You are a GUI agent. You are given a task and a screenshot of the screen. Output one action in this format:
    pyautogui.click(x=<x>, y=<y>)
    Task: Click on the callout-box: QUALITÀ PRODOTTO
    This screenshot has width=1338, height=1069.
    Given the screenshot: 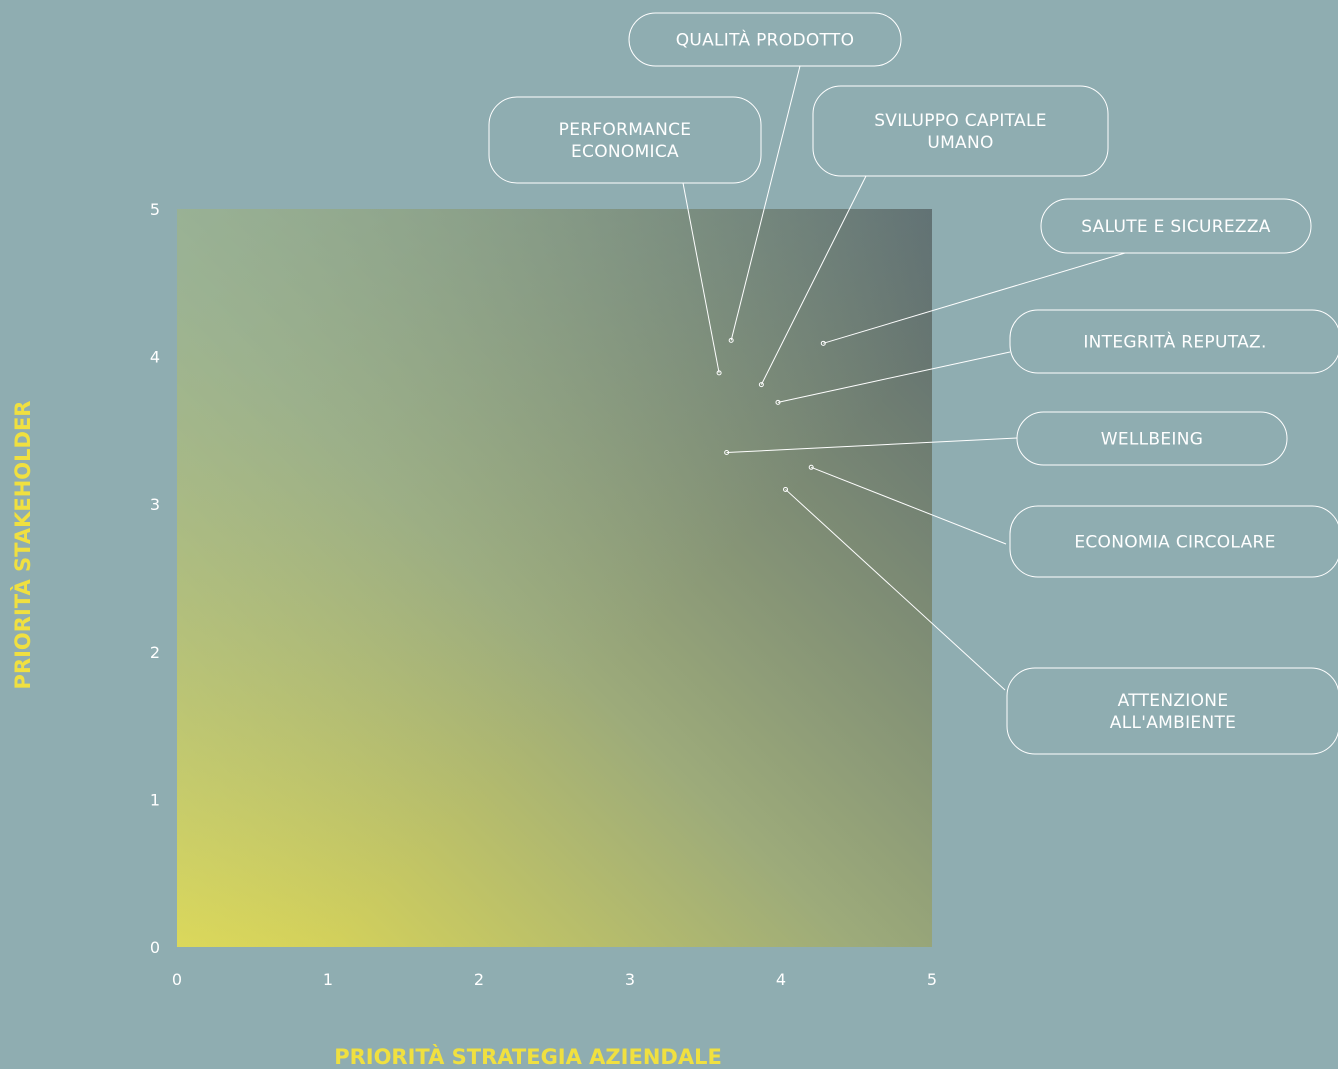 What is the action you would take?
    pyautogui.click(x=765, y=39)
    